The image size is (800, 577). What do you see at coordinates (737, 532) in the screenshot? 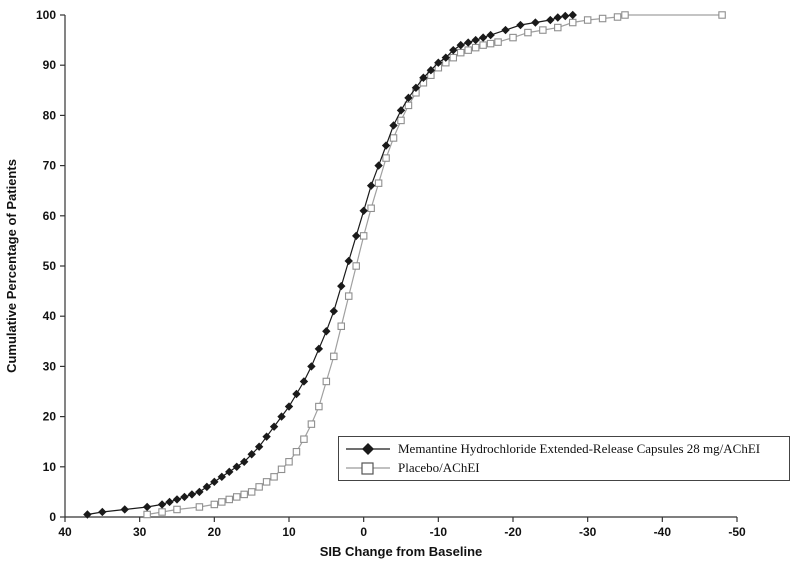
I see `x-tick-label: -50` at bounding box center [737, 532].